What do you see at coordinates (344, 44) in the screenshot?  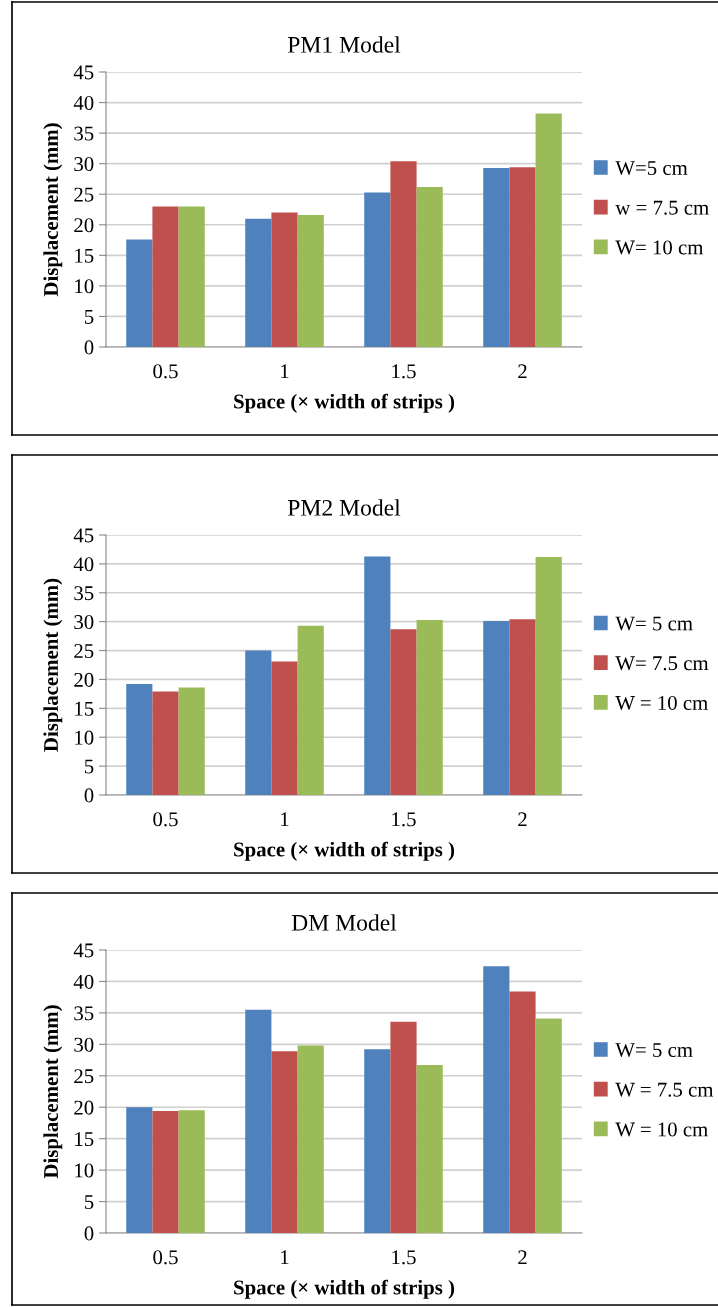 I see `chart-title: PM1 Model` at bounding box center [344, 44].